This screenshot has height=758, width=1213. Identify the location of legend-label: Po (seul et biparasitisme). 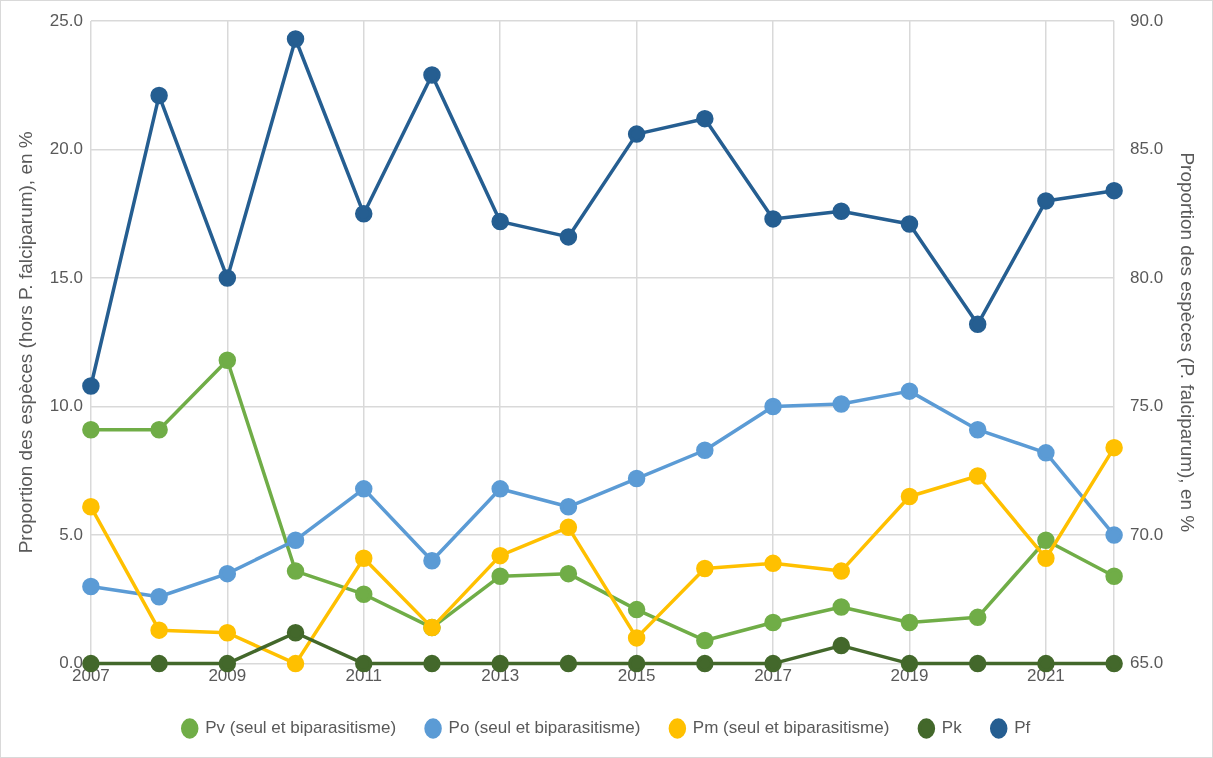
(544, 728).